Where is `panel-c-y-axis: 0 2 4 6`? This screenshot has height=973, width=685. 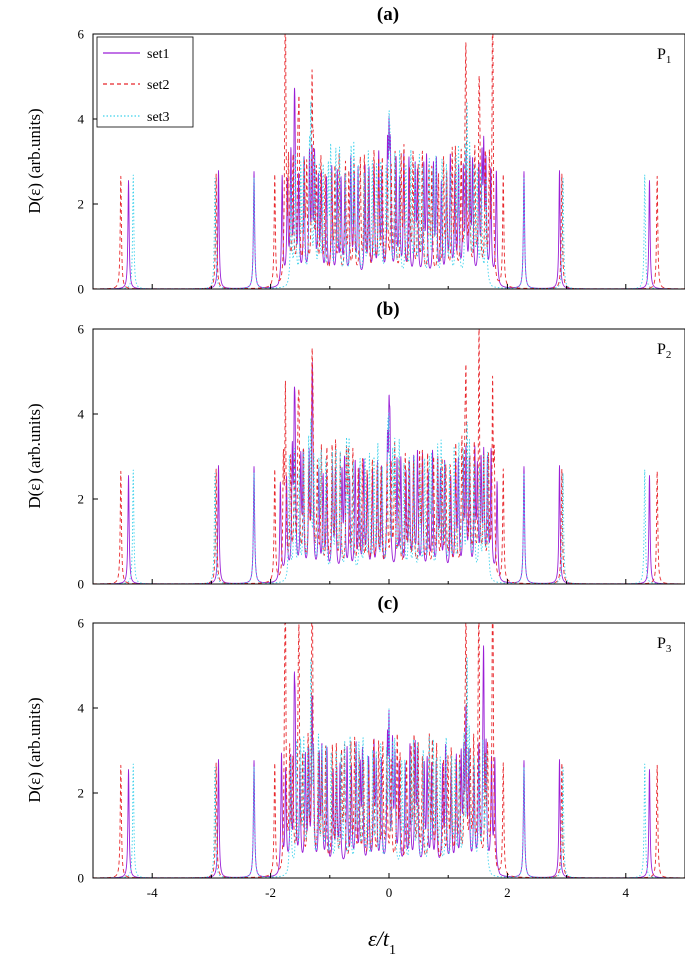
panel-c-y-axis: 0 2 4 6 is located at coordinates (88, 751).